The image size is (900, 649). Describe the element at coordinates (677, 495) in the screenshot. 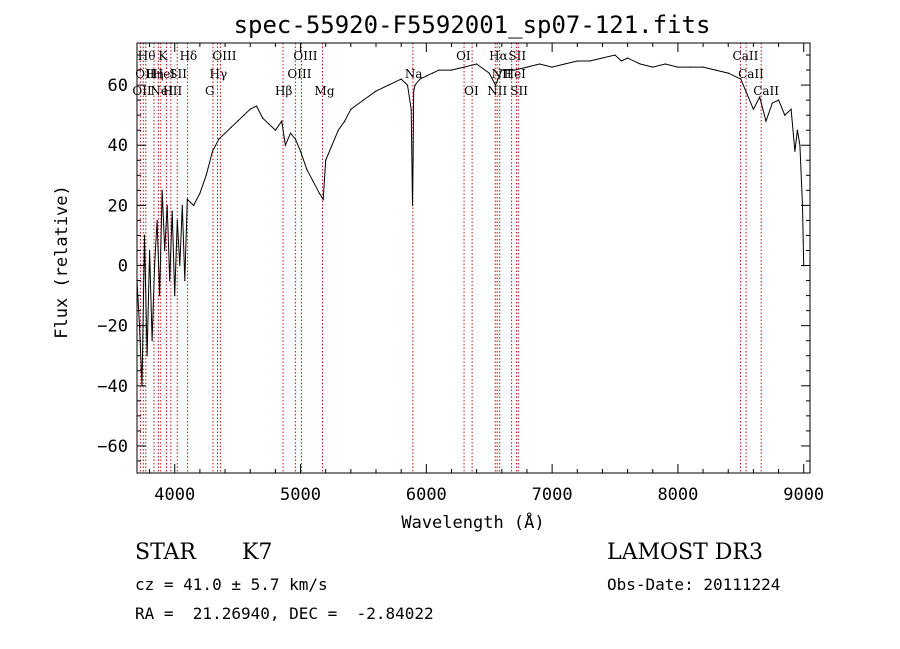

I see `x-tick-label-4: 8000` at that location.